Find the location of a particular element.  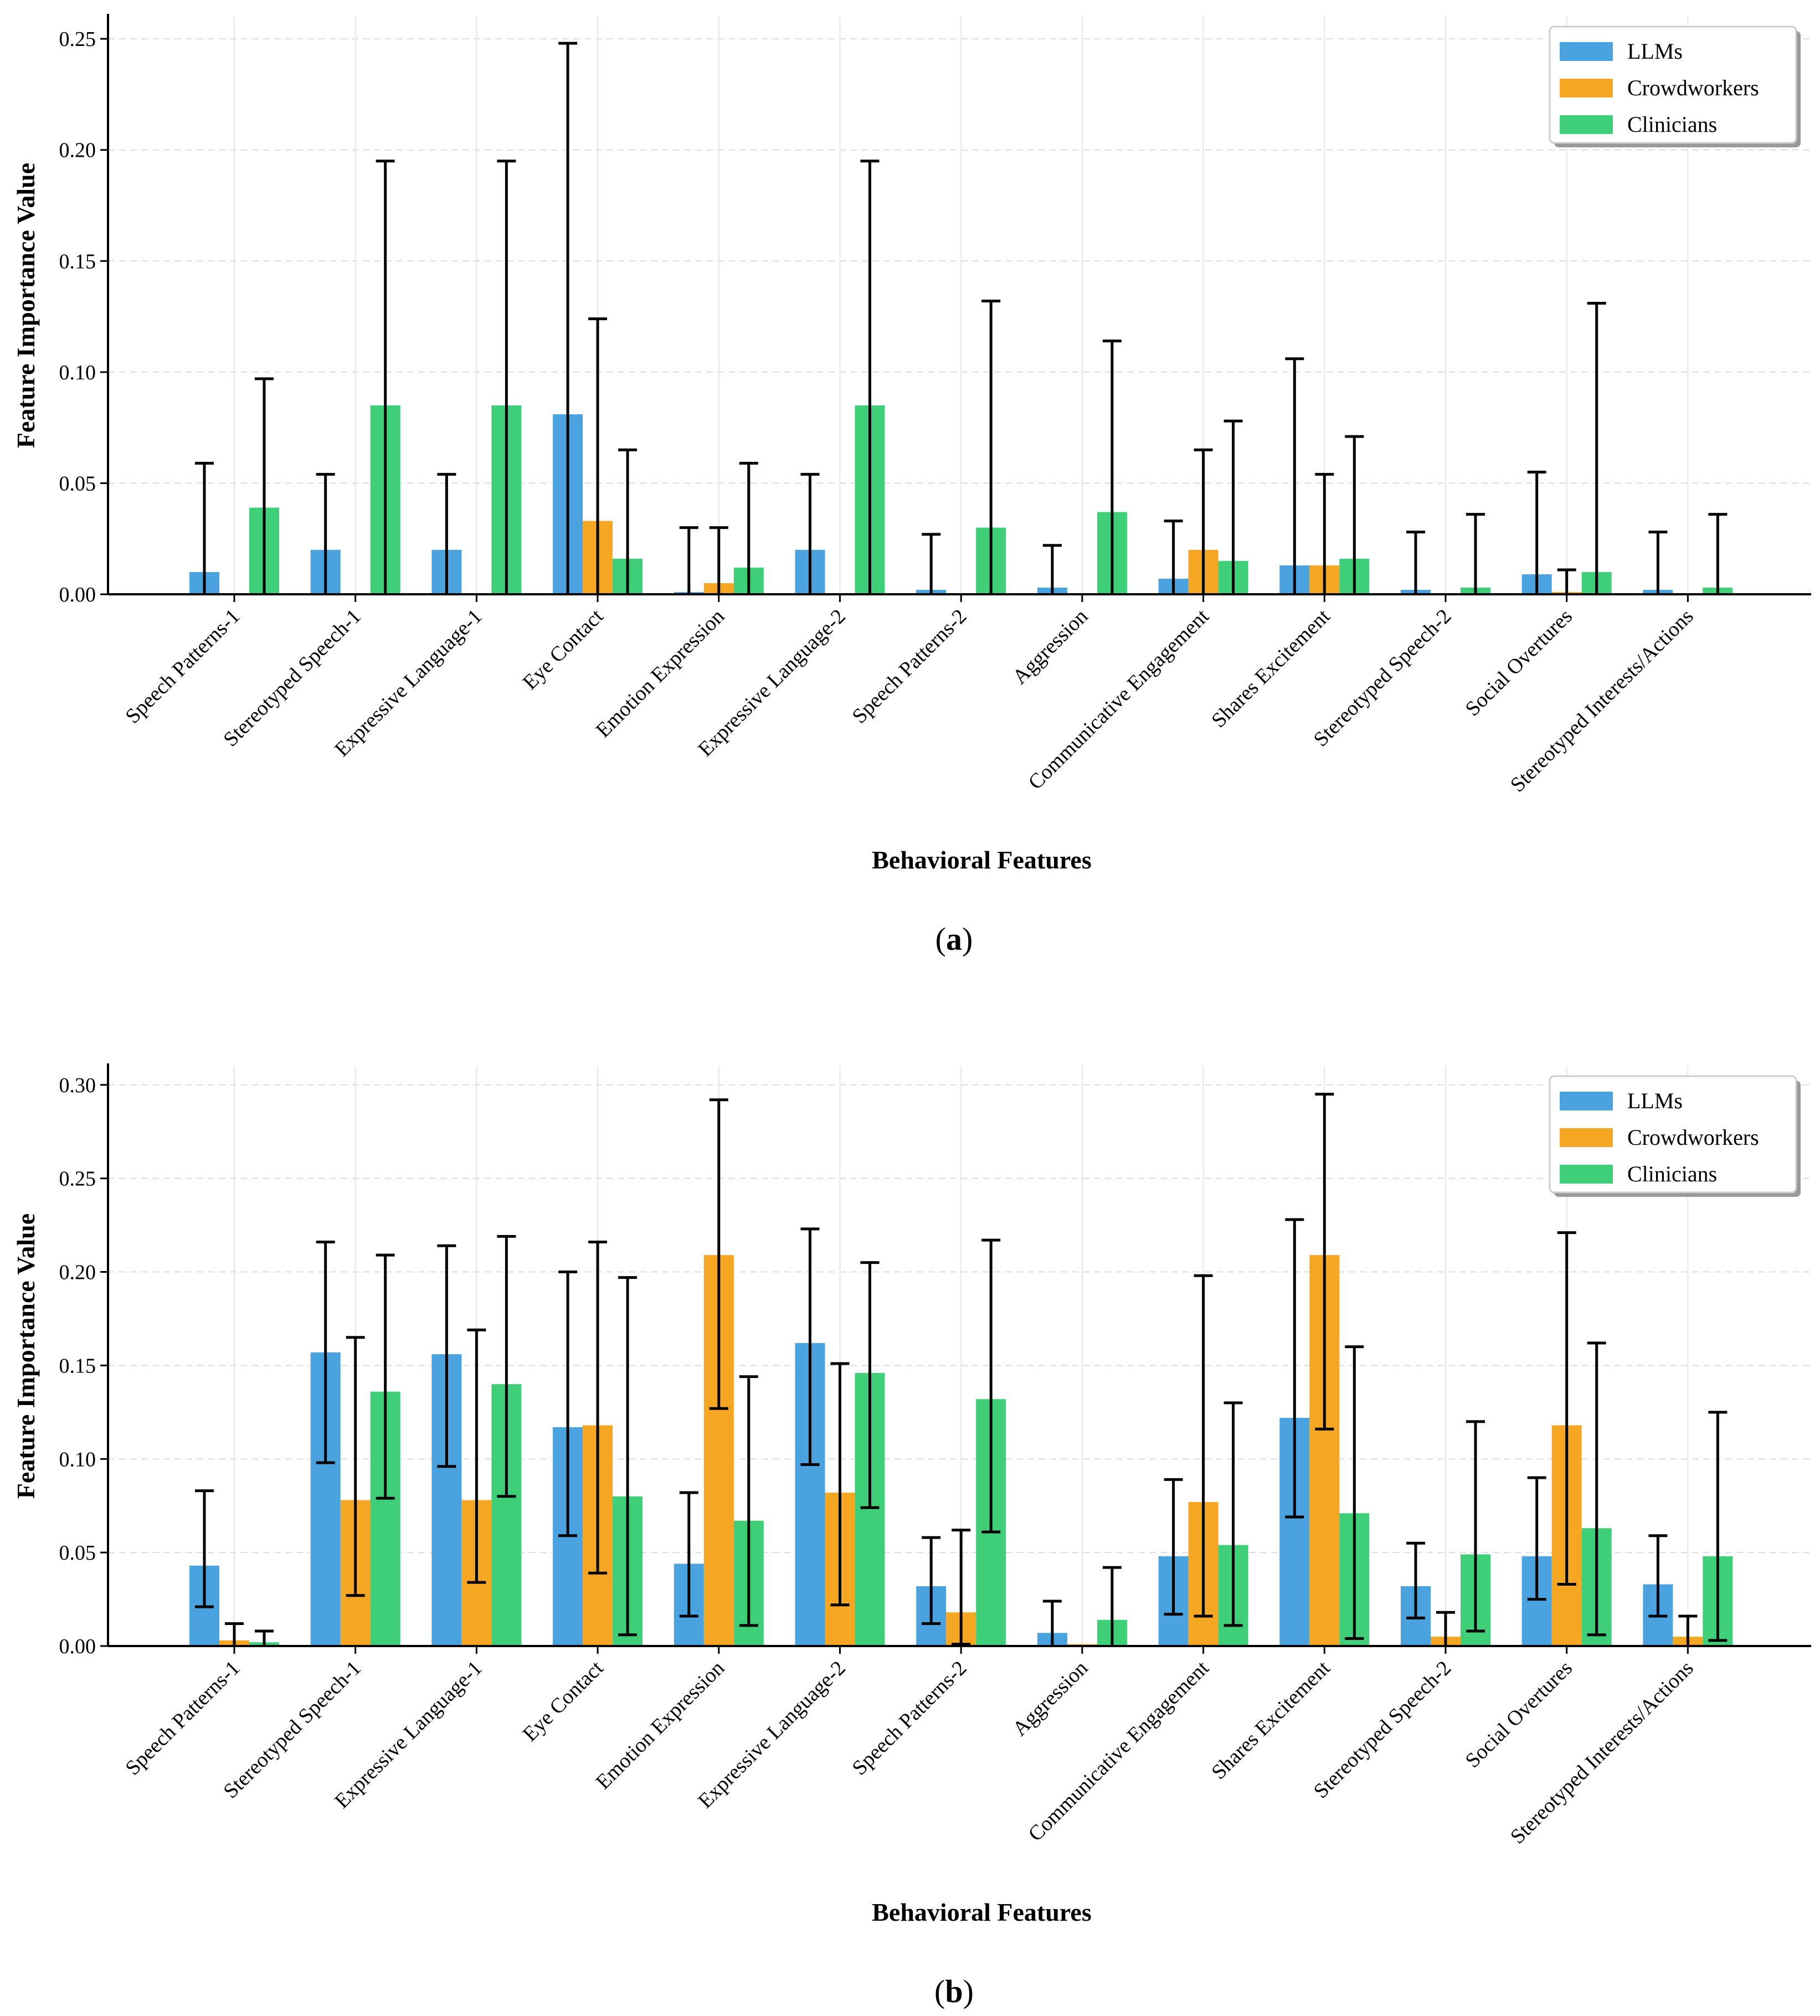

y-tick-label: 0.30 is located at coordinates (77, 1086).